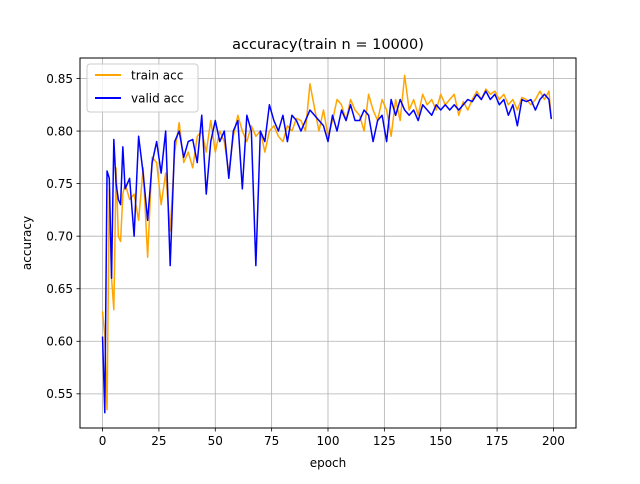  What do you see at coordinates (384, 441) in the screenshot?
I see `x-tick-label: 125` at bounding box center [384, 441].